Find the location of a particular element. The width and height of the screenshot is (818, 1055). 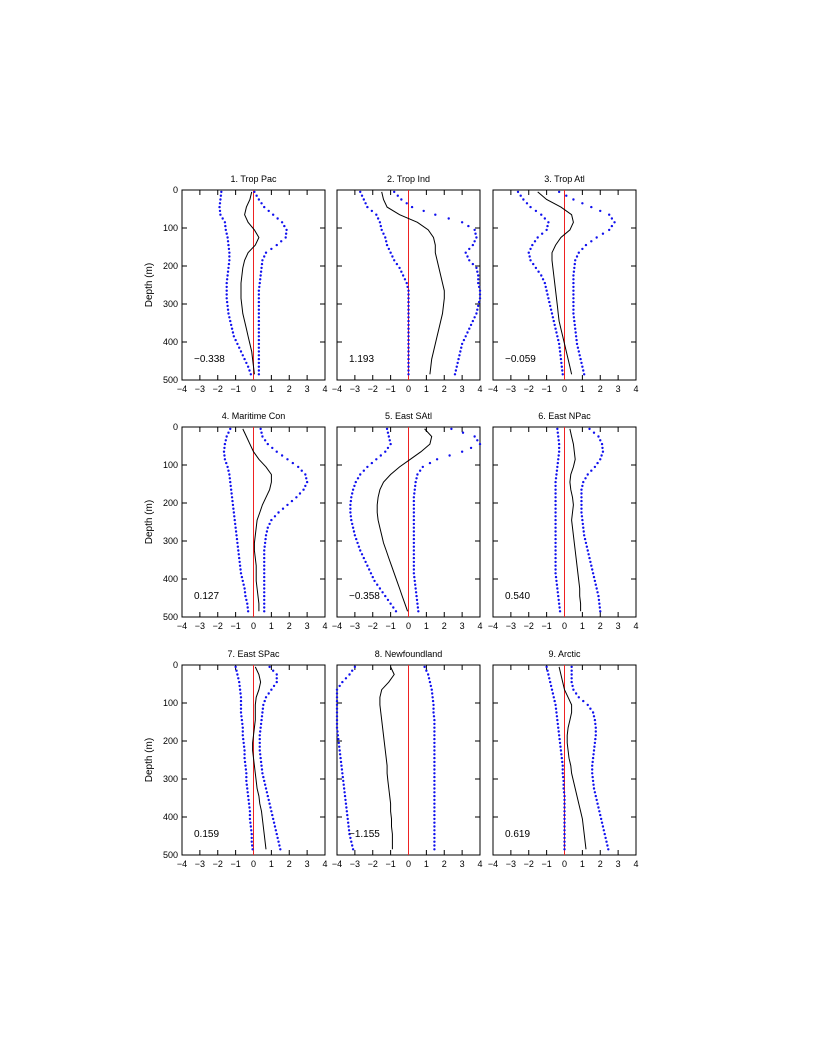

y-tick-label: 400 is located at coordinates (170, 817).